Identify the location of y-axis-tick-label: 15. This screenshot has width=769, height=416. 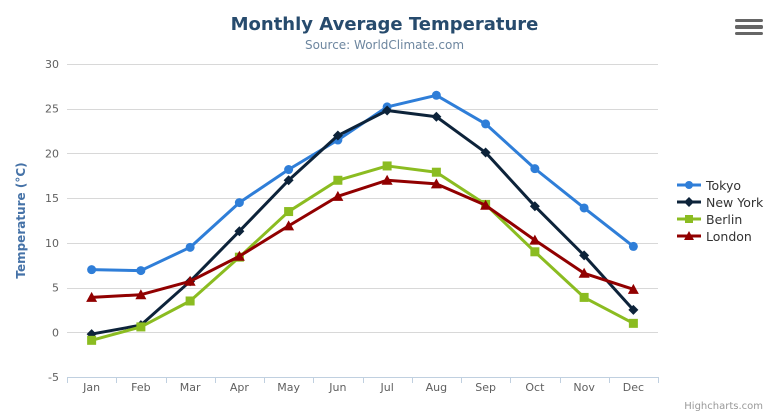
(52, 198).